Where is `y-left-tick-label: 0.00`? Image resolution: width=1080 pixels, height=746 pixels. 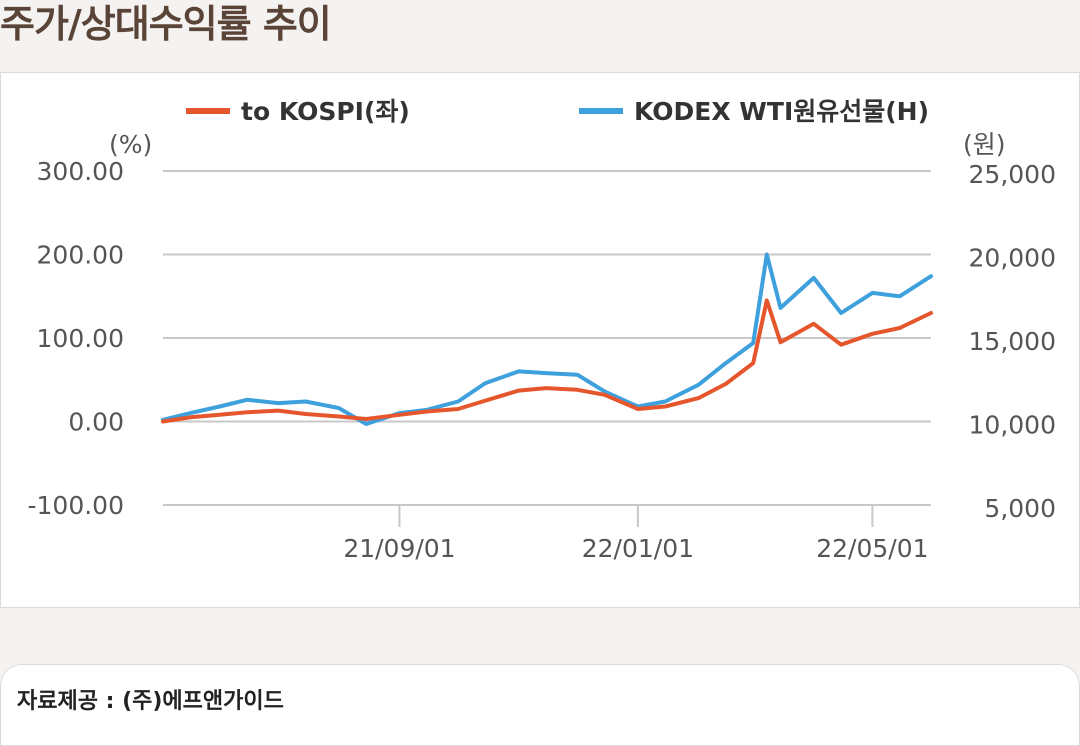 y-left-tick-label: 0.00 is located at coordinates (96, 422).